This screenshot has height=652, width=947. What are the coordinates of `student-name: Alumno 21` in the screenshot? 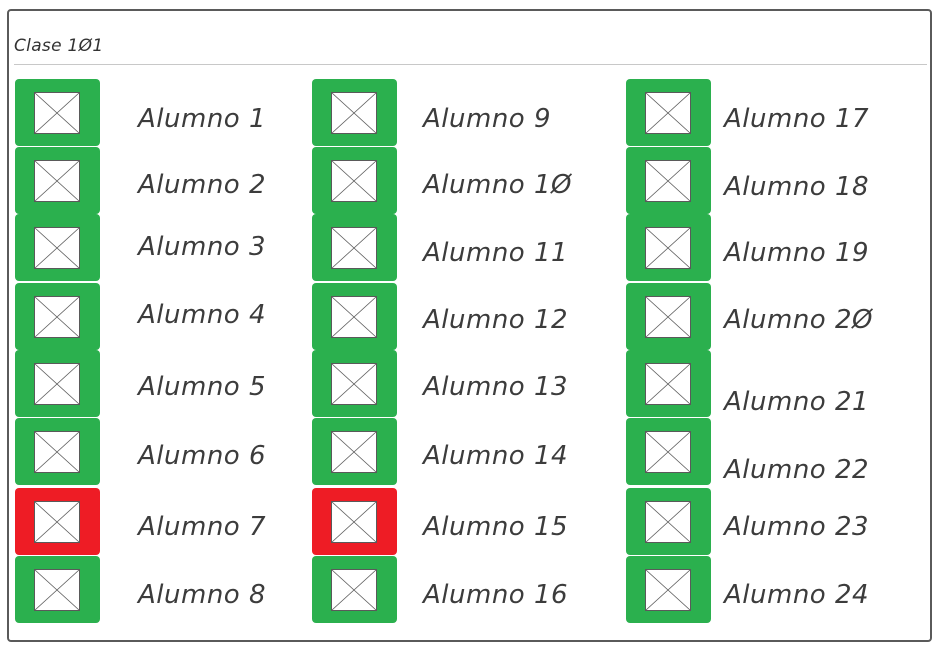 It's located at (797, 402).